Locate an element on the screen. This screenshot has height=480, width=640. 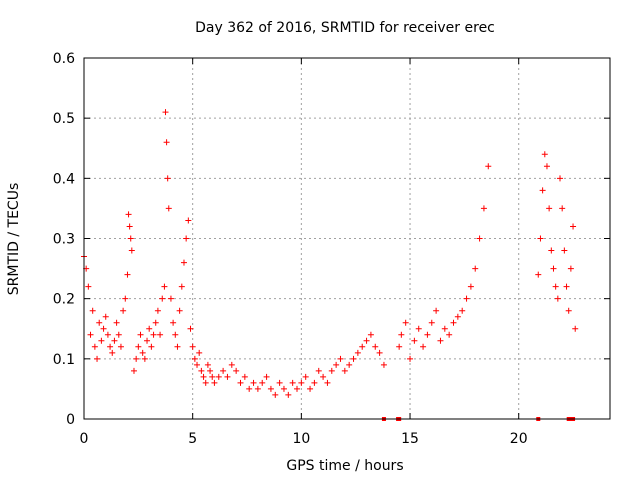
x-tick-label: 10 is located at coordinates (301, 439).